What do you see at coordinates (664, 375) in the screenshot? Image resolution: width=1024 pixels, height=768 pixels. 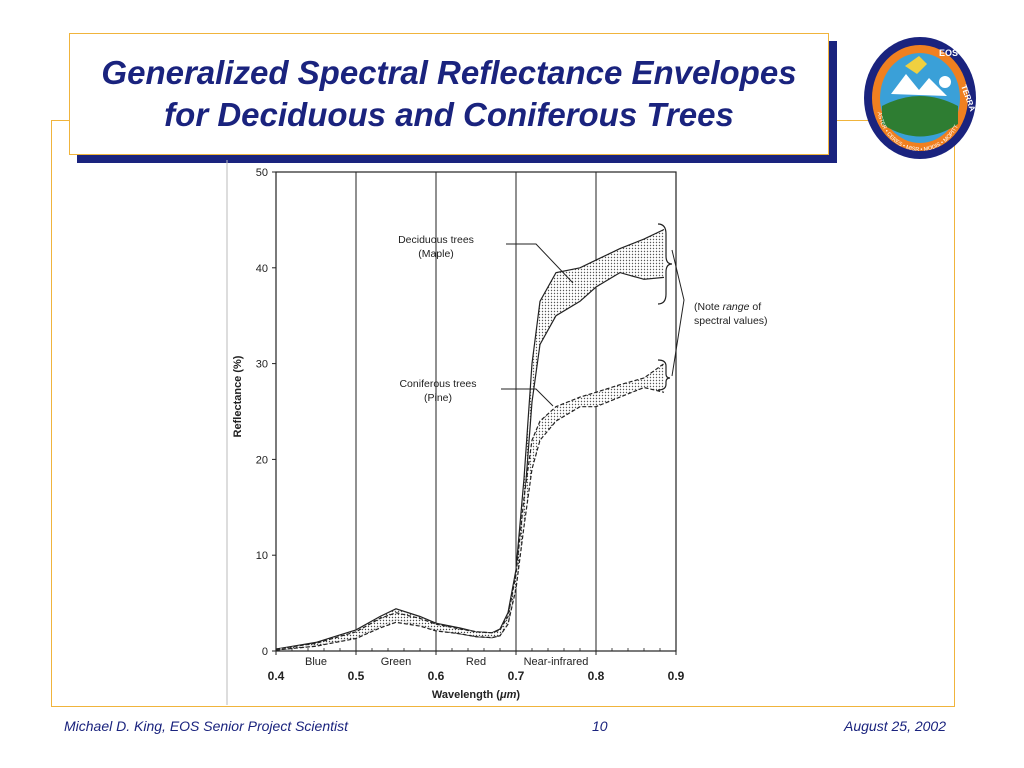 I see `range-brace-coniferous` at bounding box center [664, 375].